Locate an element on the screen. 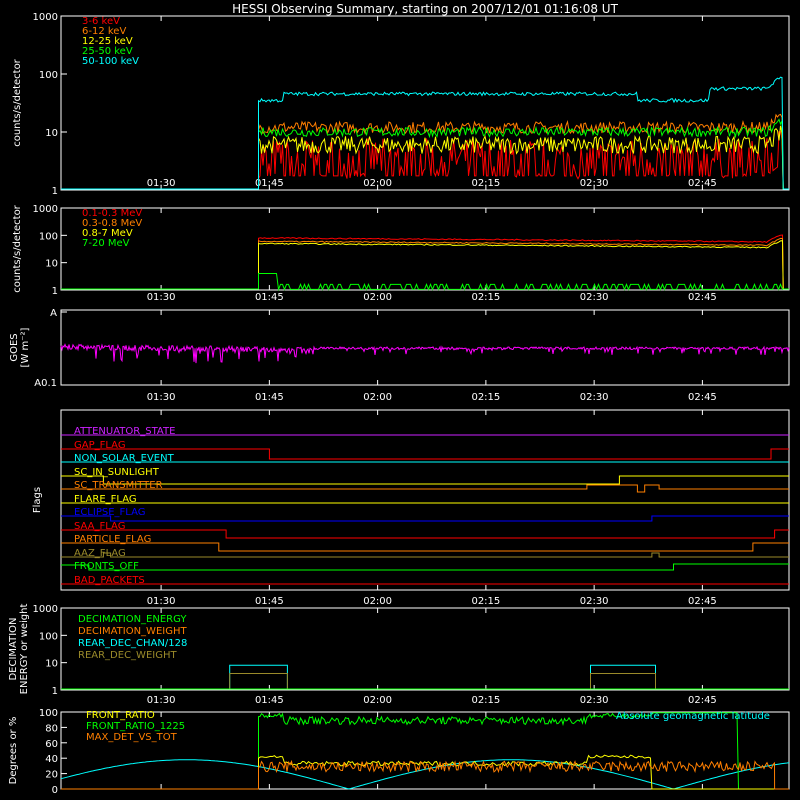 The width and height of the screenshot is (800, 800). y-axis-label-2: ENERGY or weight is located at coordinates (24, 649).